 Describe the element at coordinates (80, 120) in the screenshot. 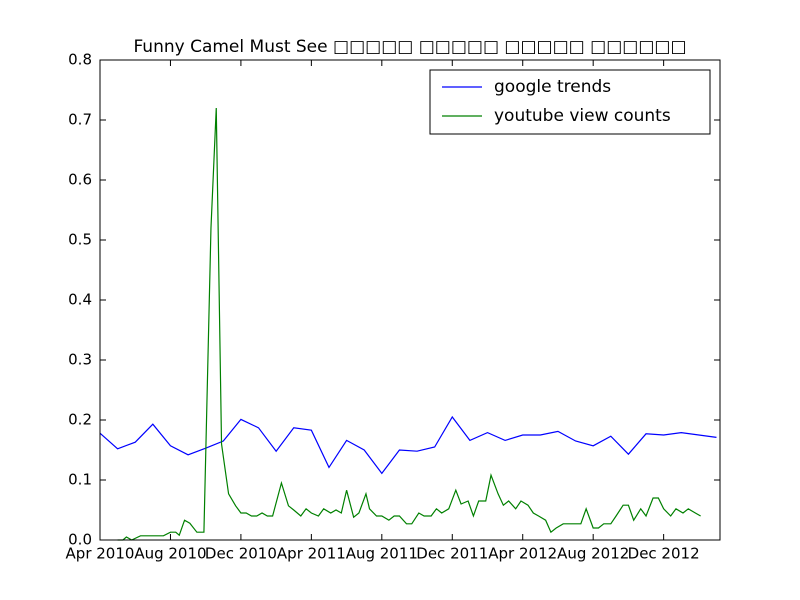

I see `y-tick-label: 0.7` at that location.